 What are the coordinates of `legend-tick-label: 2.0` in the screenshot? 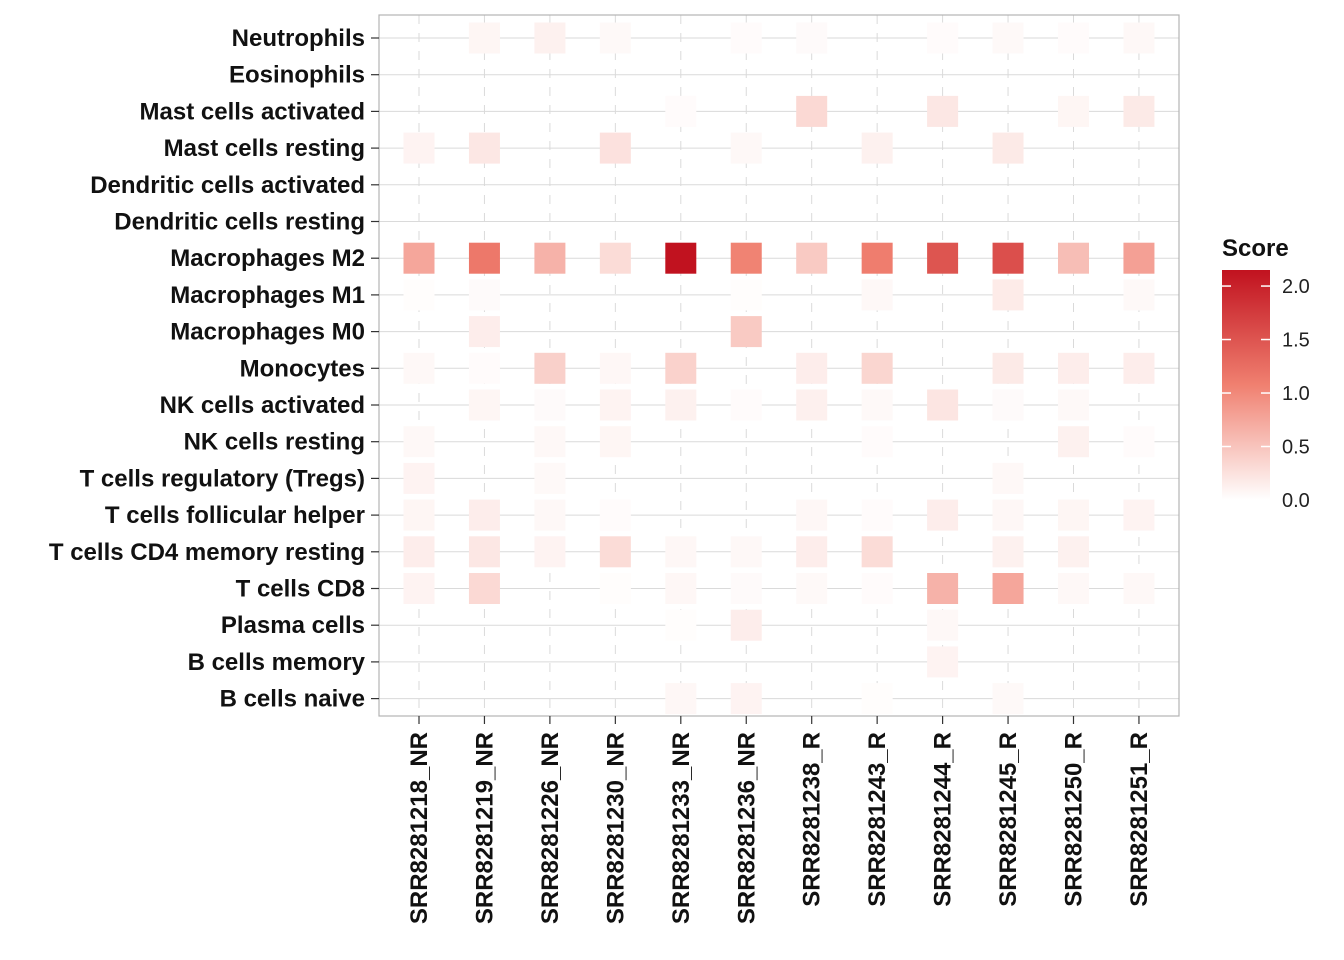 It's located at (1296, 287).